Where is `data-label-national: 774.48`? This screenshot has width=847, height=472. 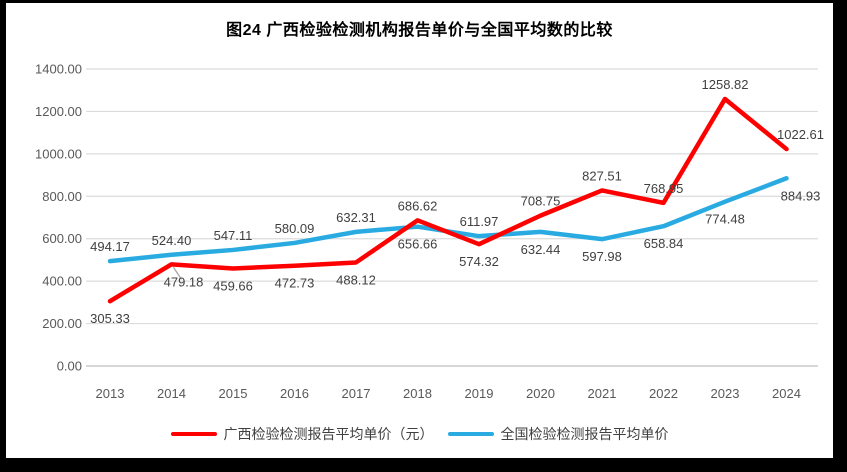
data-label-national: 774.48 is located at coordinates (725, 219).